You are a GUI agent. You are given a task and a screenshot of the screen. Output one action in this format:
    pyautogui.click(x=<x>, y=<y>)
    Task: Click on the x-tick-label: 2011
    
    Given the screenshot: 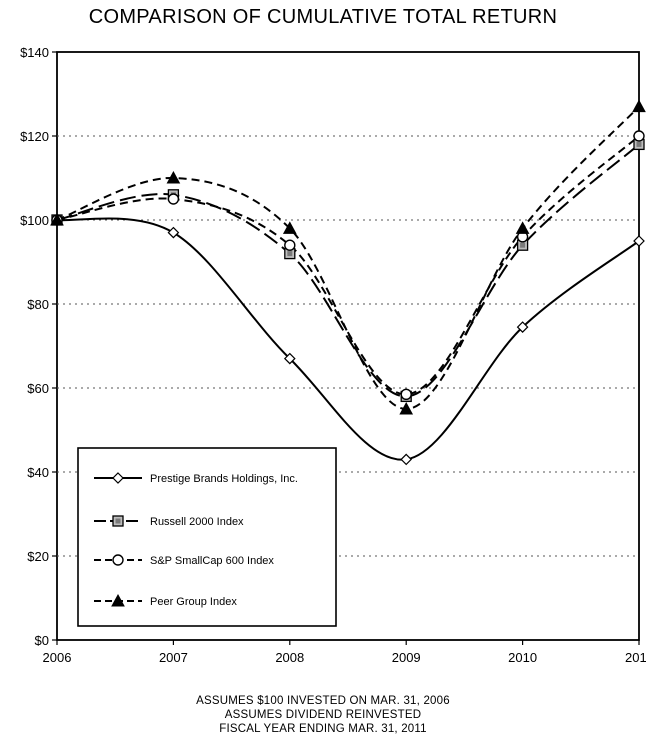 What is the action you would take?
    pyautogui.click(x=635, y=657)
    